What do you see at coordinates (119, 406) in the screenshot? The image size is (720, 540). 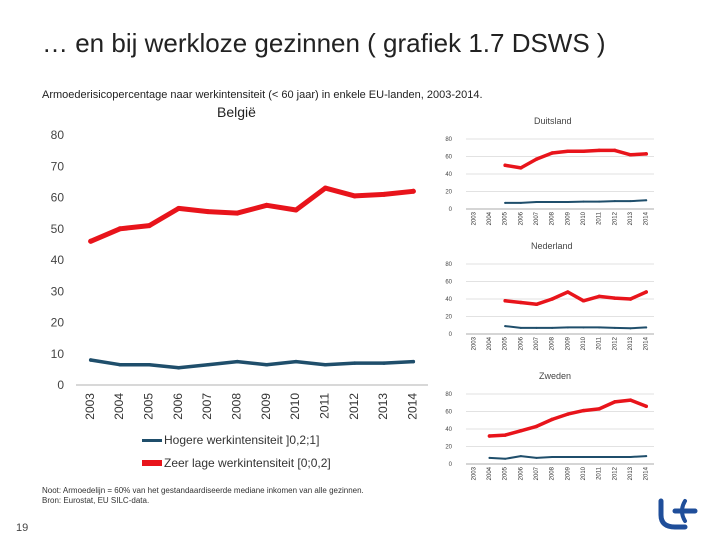 I see `belgie-xtick-label: 2004` at bounding box center [119, 406].